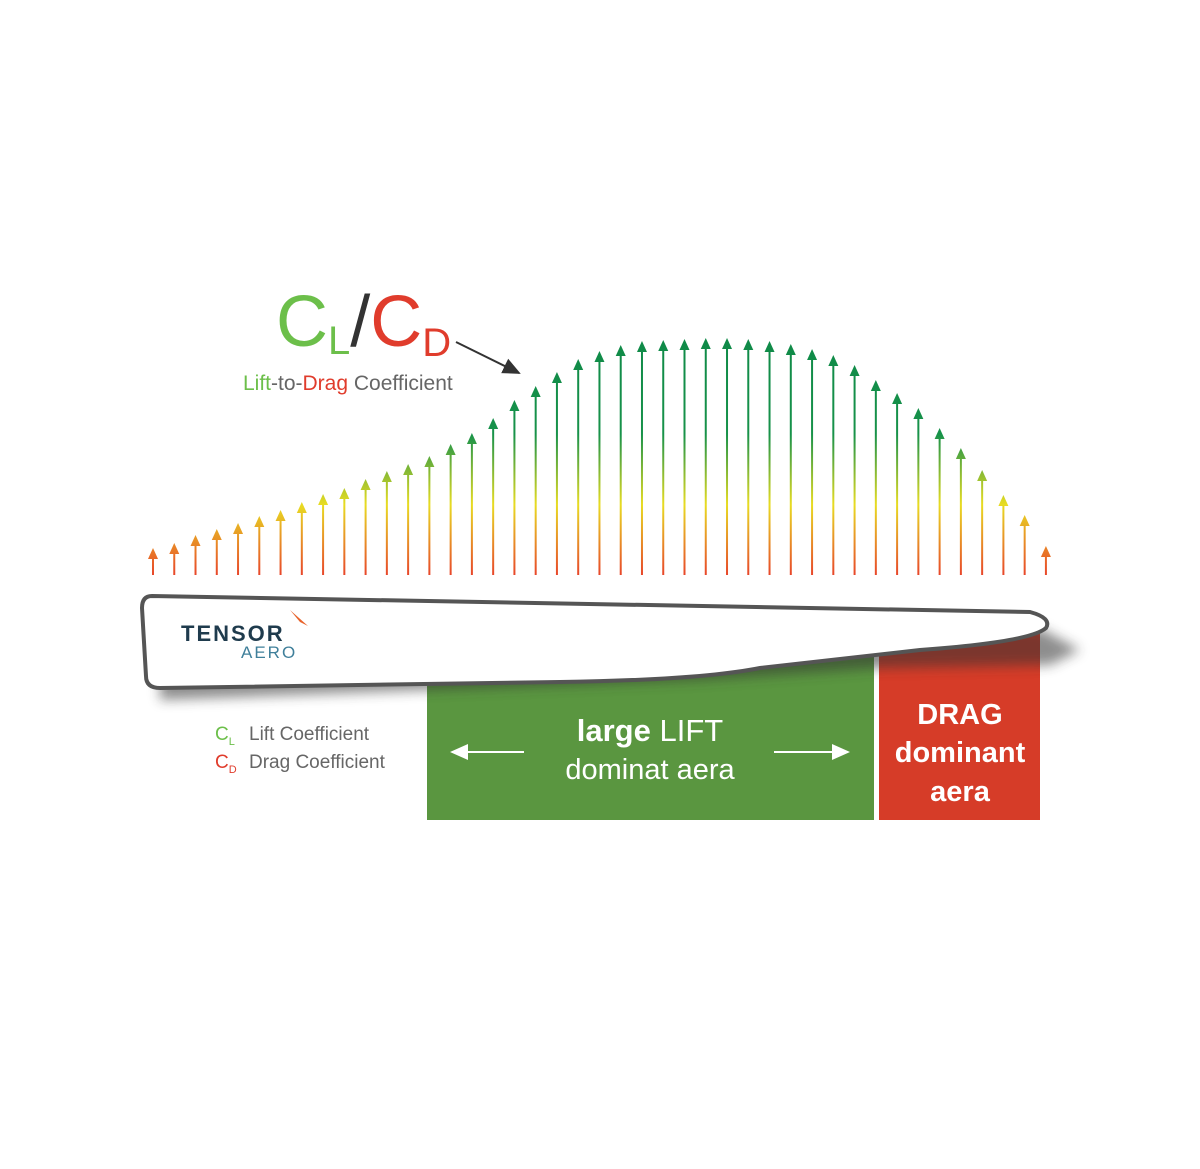 Image resolution: width=1200 pixels, height=1169 pixels. I want to click on legend-lift-label: Lift Coefficient, so click(309, 734).